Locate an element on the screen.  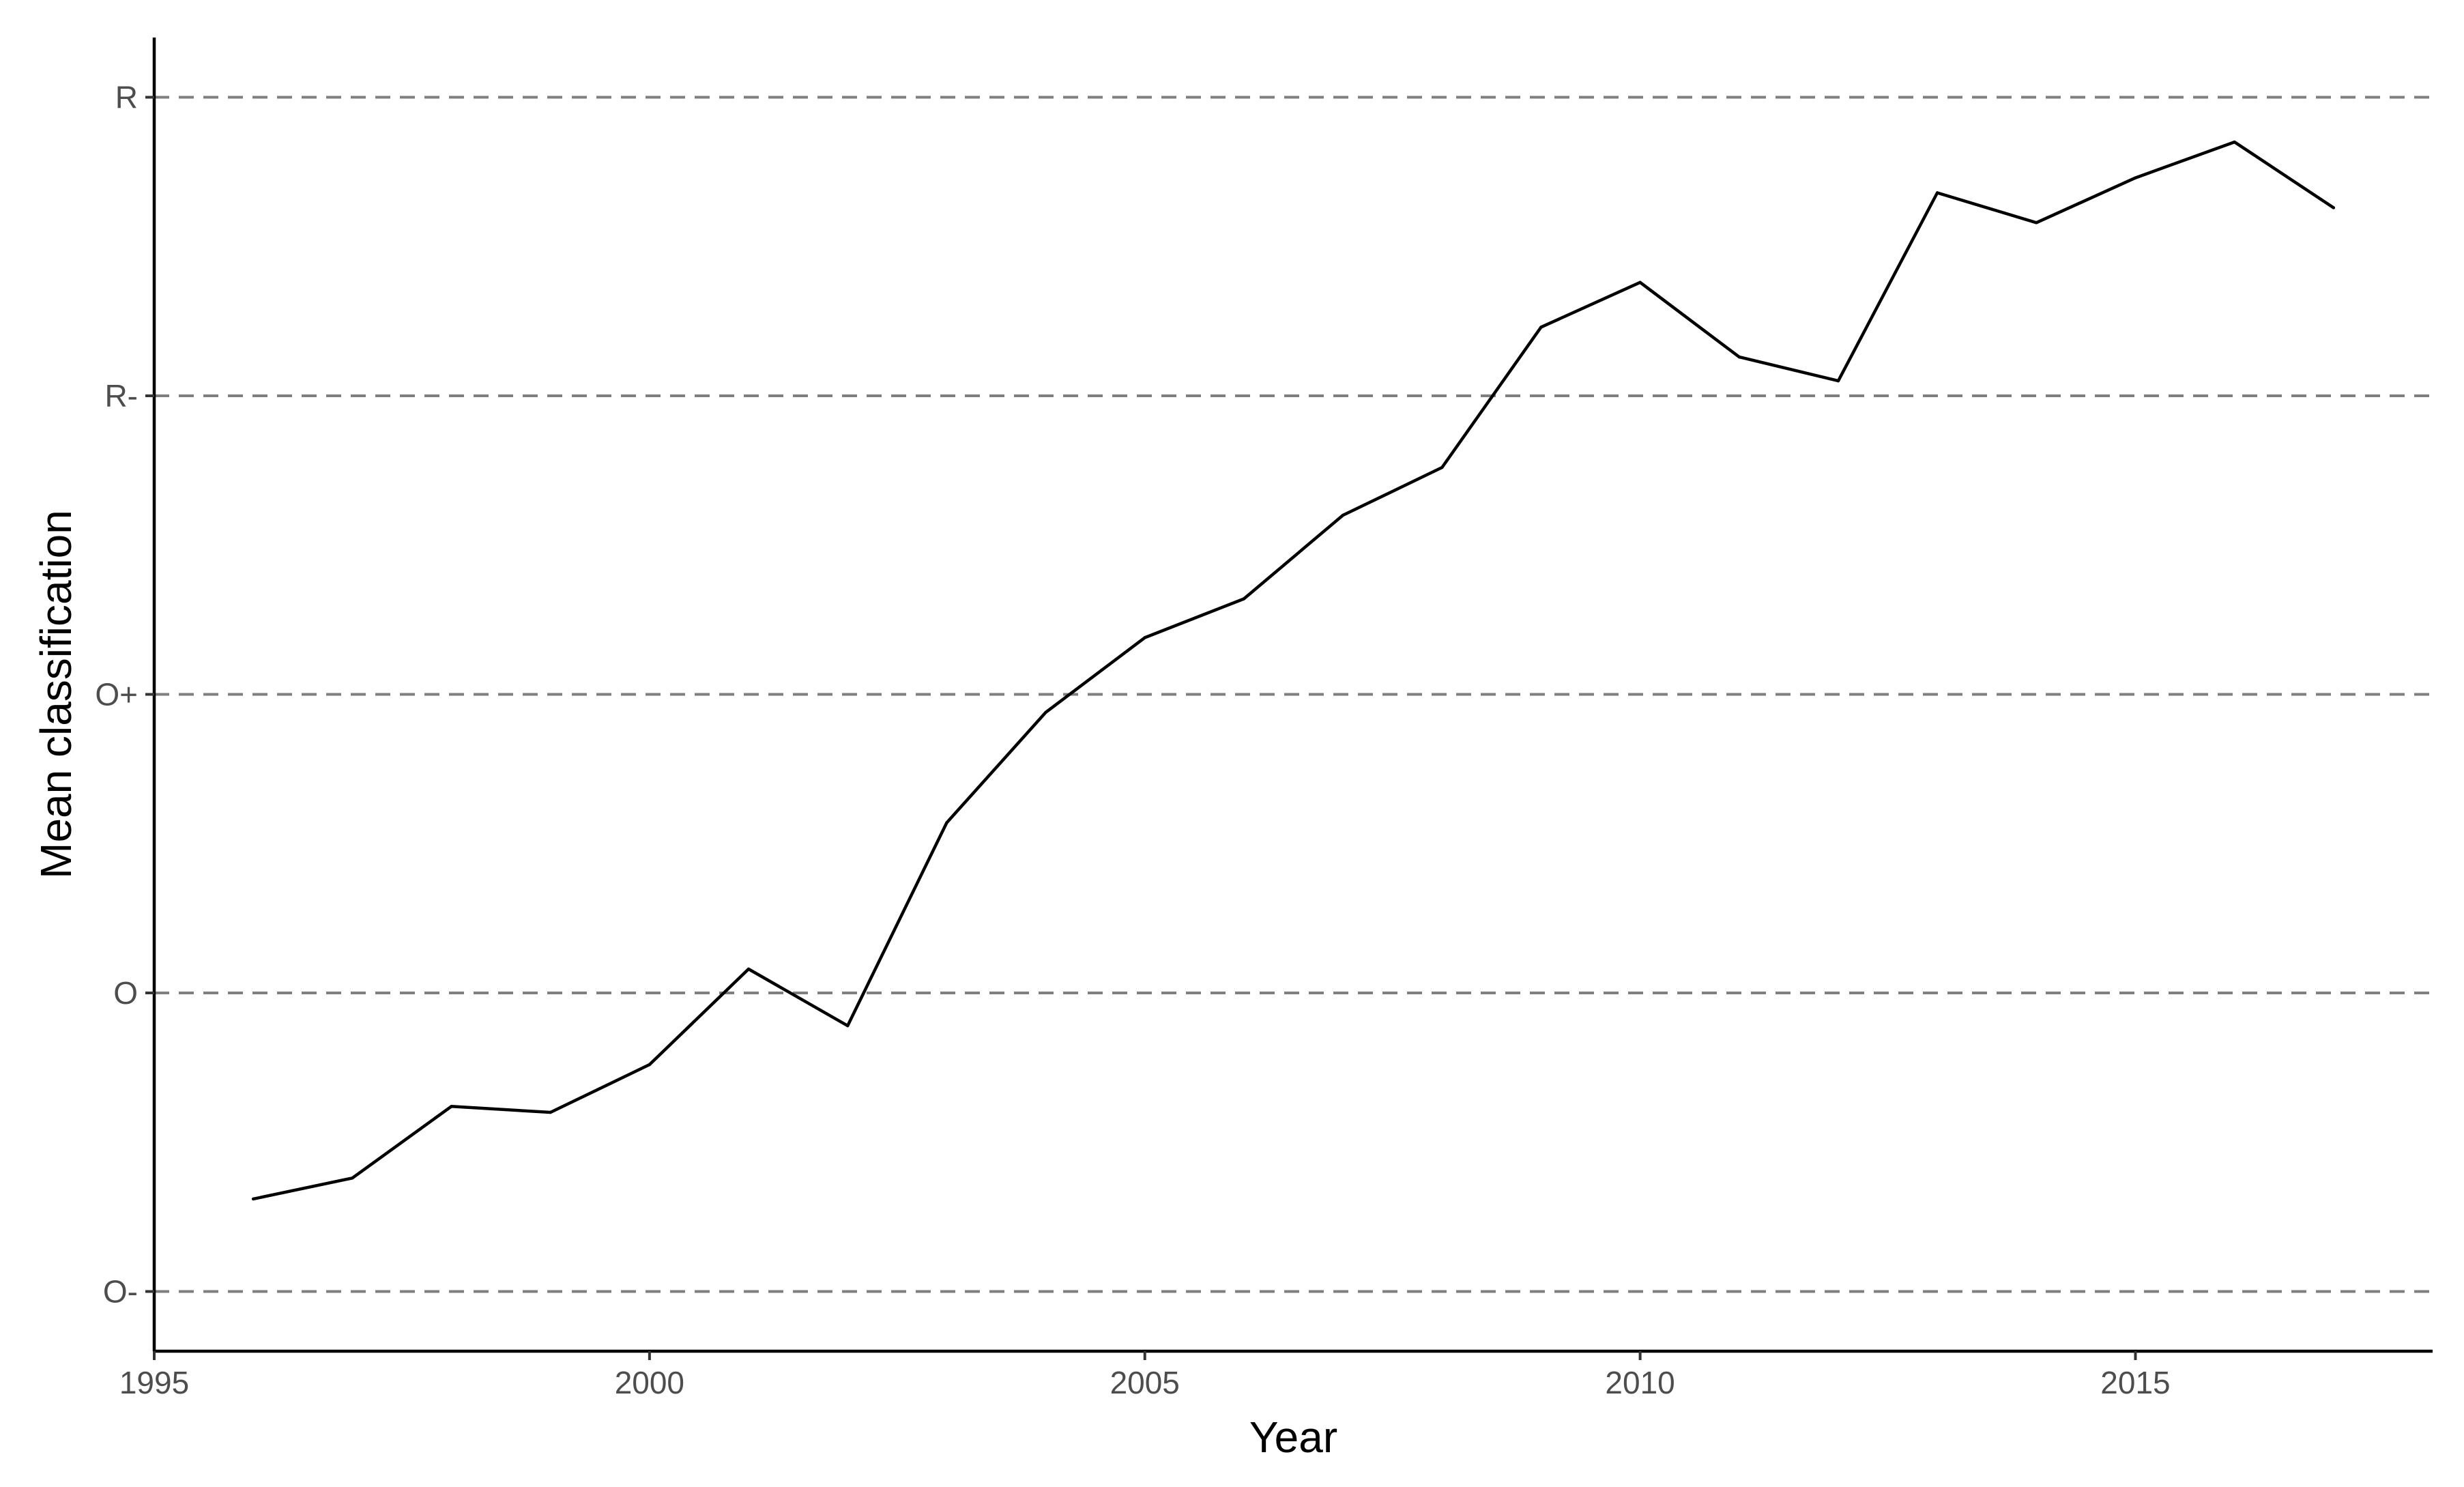
y-axis-title: Mean classification is located at coordinates (56, 694).